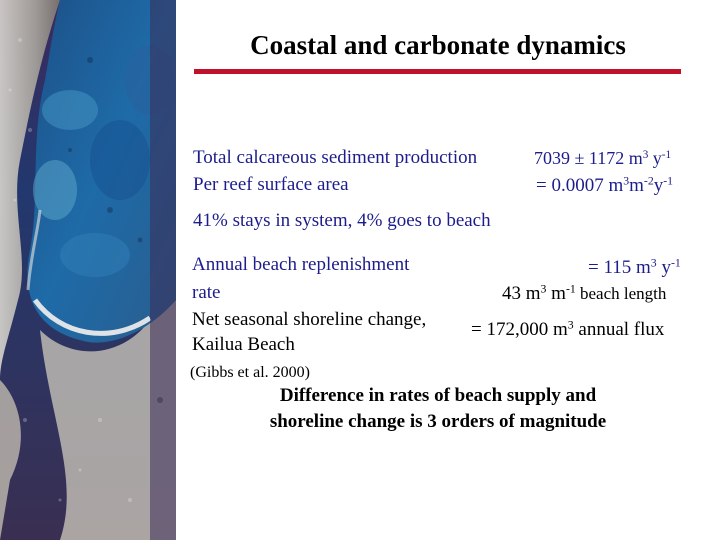  I want to click on beach-value2: 43 m3 m-1 beach length, so click(584, 294).